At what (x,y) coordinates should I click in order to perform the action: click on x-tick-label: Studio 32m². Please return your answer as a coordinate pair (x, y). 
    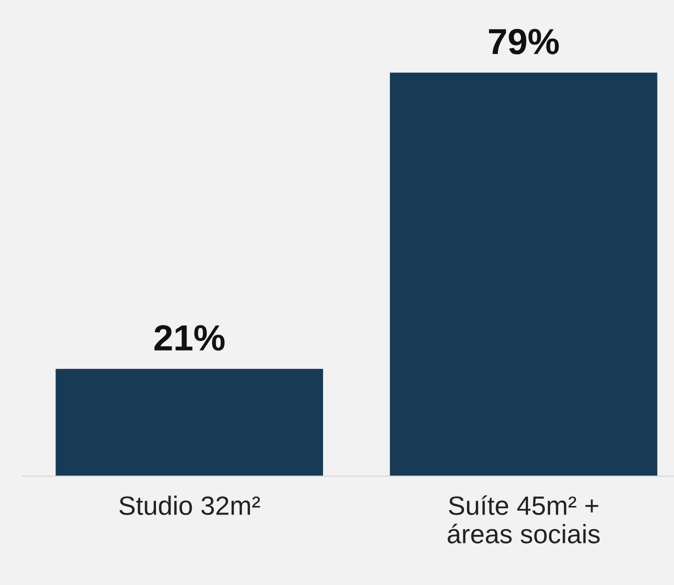
    Looking at the image, I should click on (189, 506).